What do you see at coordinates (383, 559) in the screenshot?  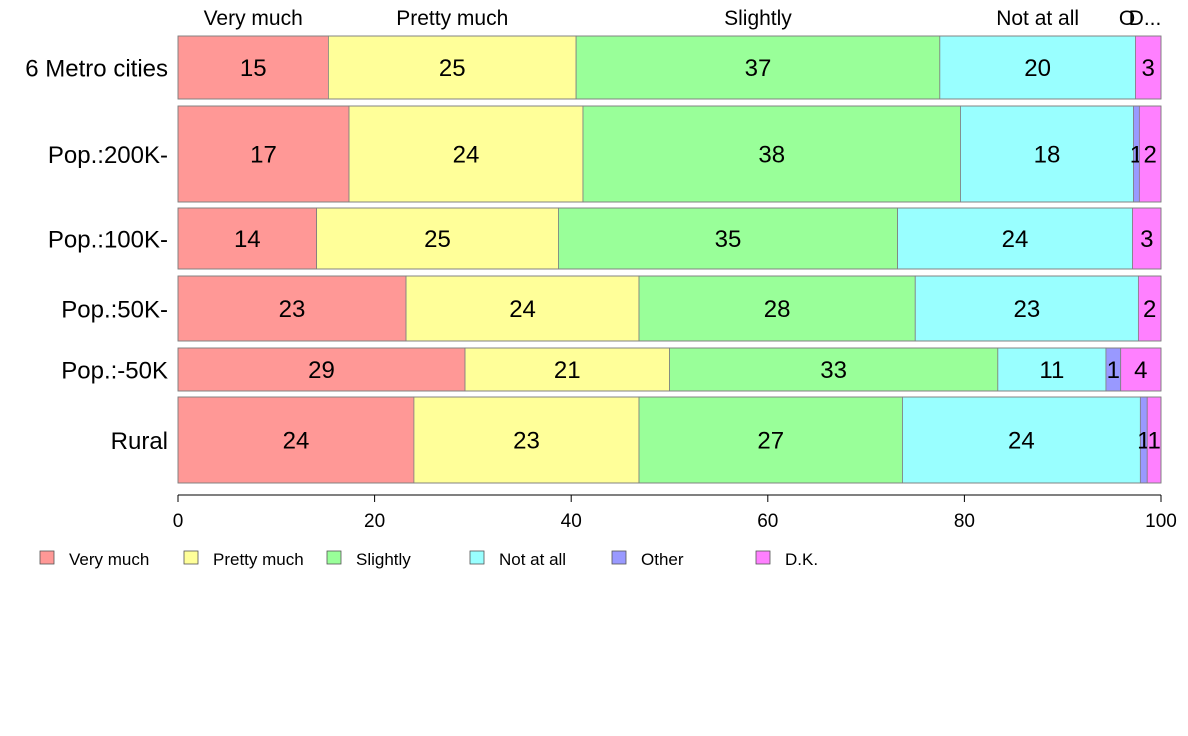 I see `legend-label-slightly: Slightly` at bounding box center [383, 559].